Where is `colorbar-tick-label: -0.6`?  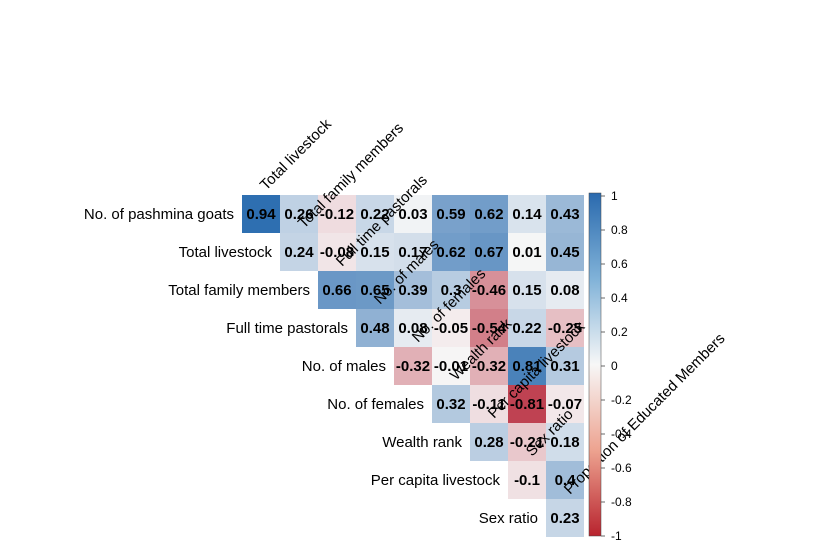
colorbar-tick-label: -0.6 is located at coordinates (621, 468).